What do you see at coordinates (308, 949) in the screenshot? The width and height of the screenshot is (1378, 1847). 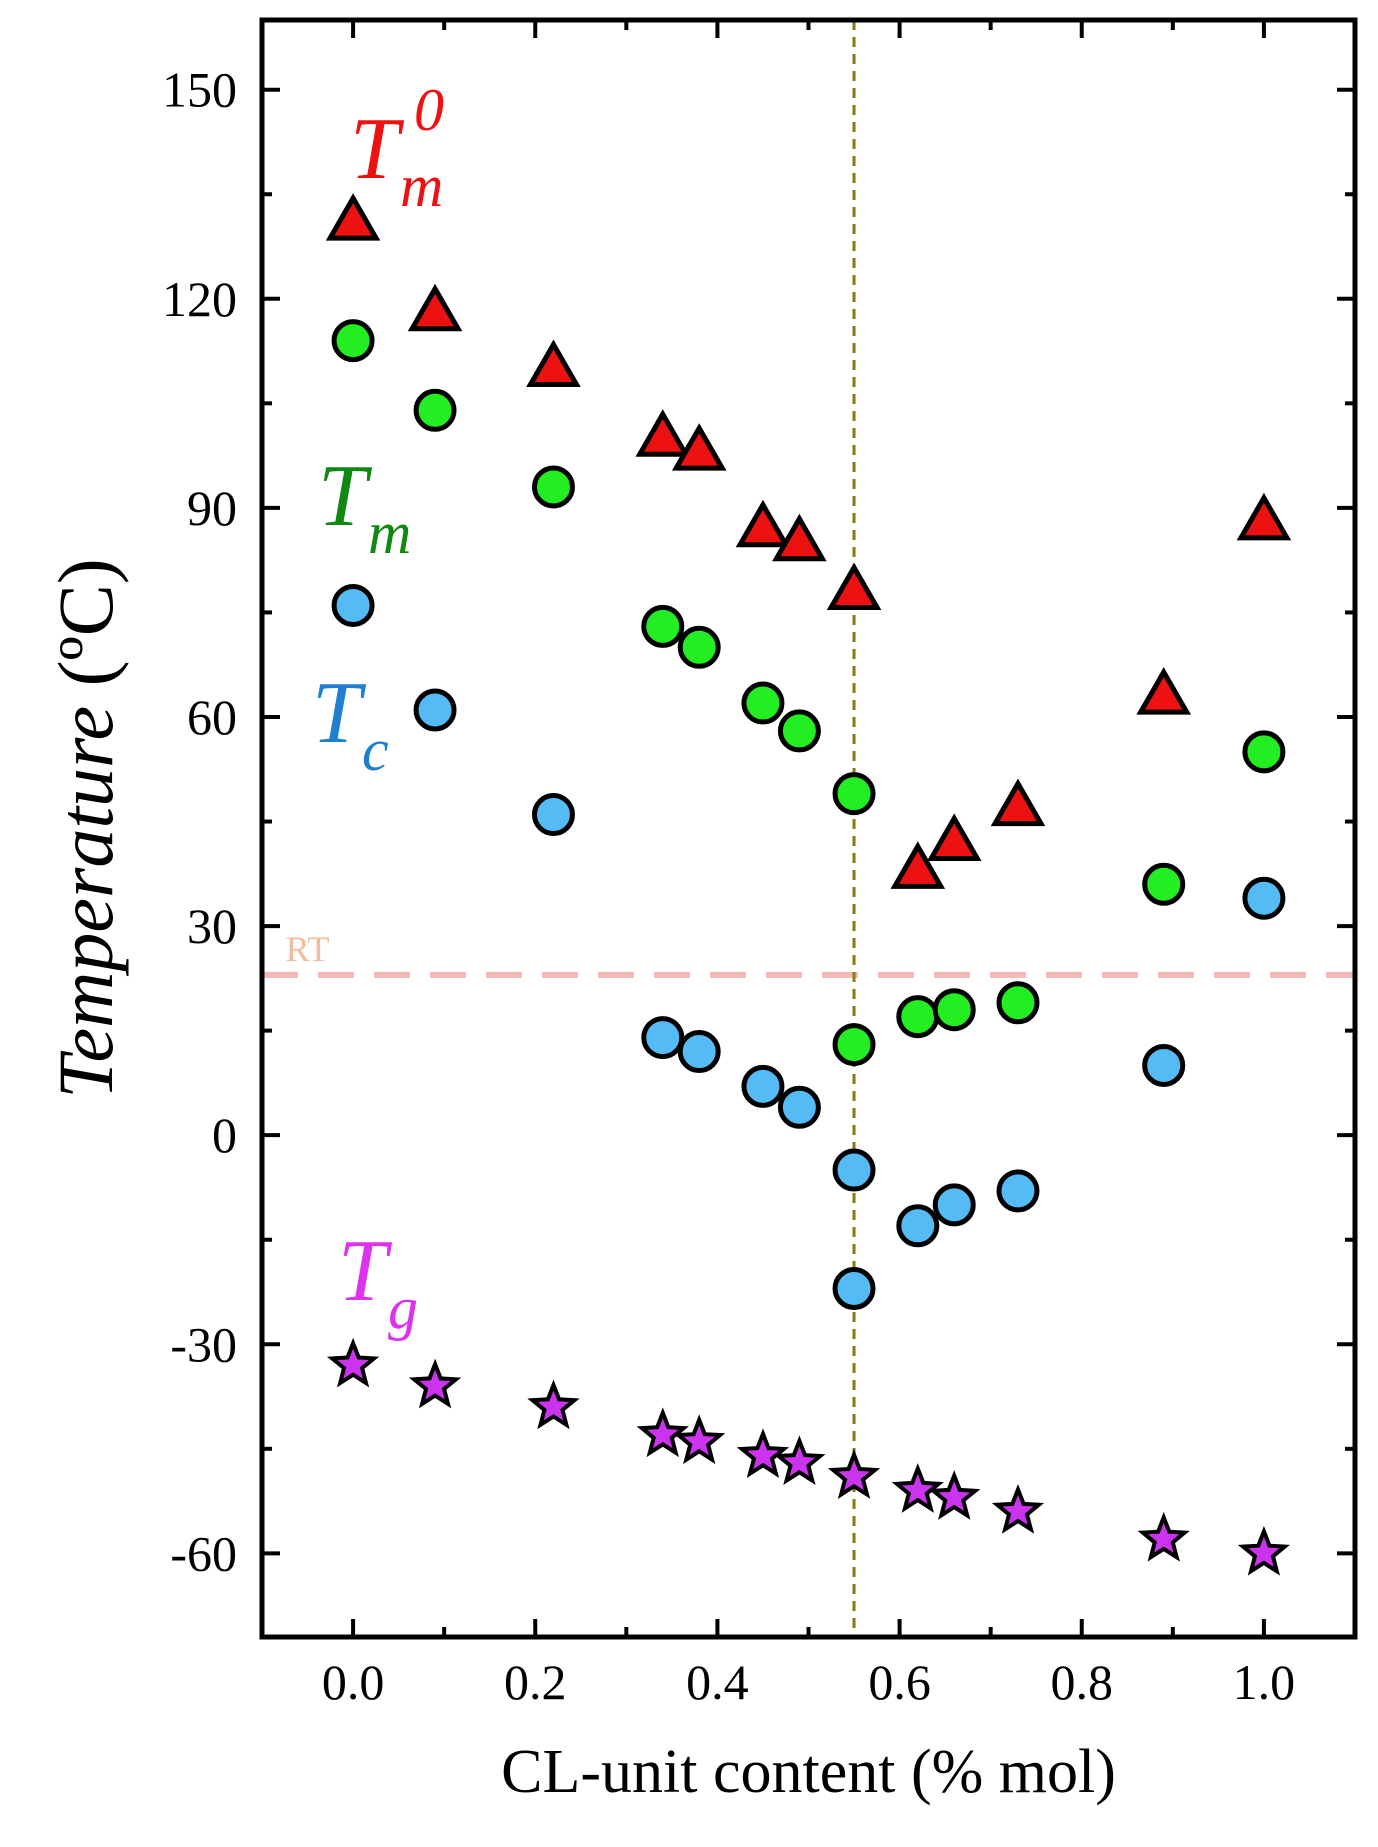 I see `rt-label: RT` at bounding box center [308, 949].